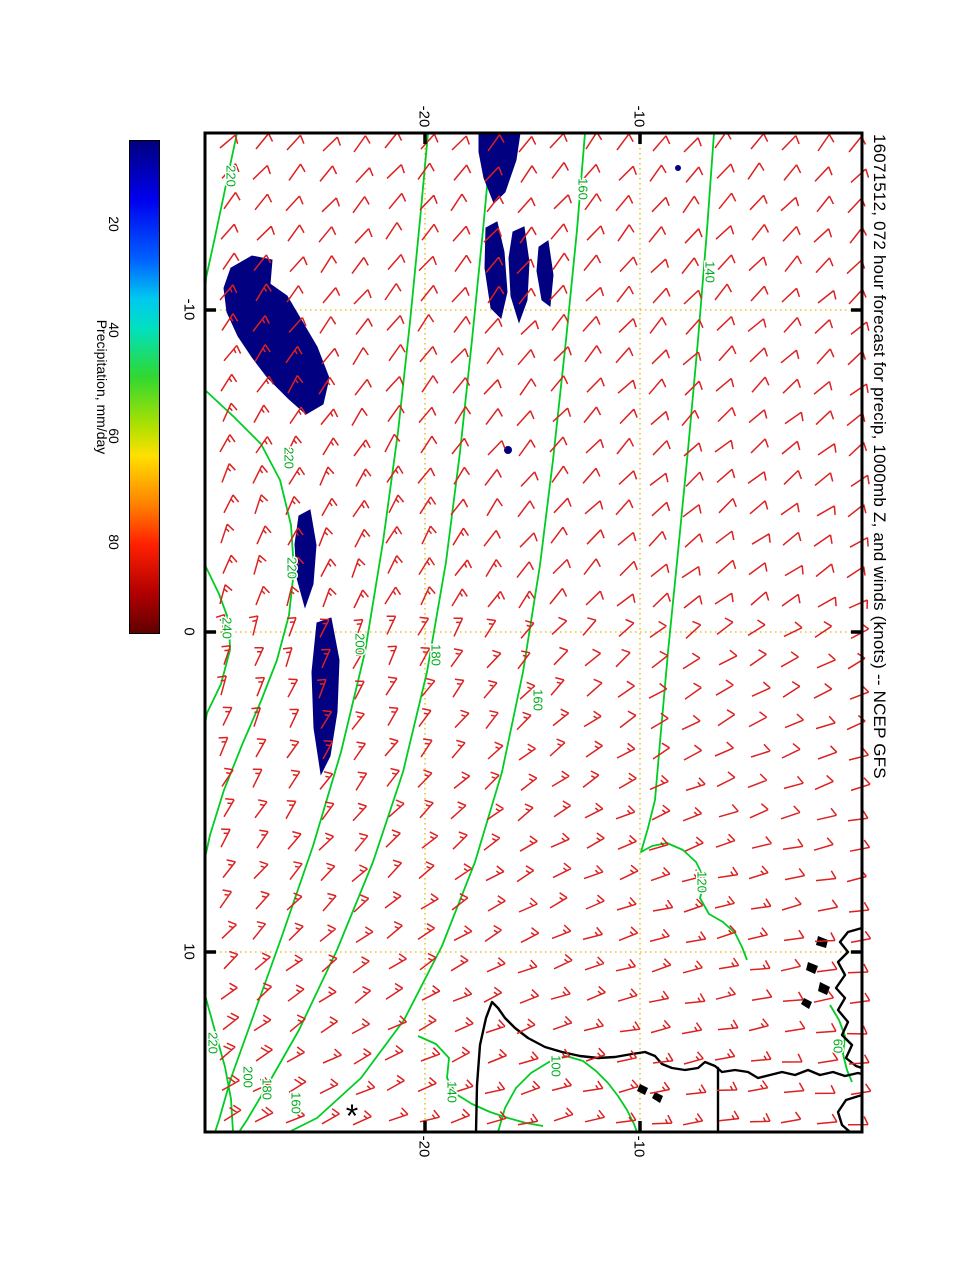 Image resolution: width=978 pixels, height=1265 pixels. Describe the element at coordinates (114, 542) in the screenshot. I see `colorbar-tick-label: 80` at that location.